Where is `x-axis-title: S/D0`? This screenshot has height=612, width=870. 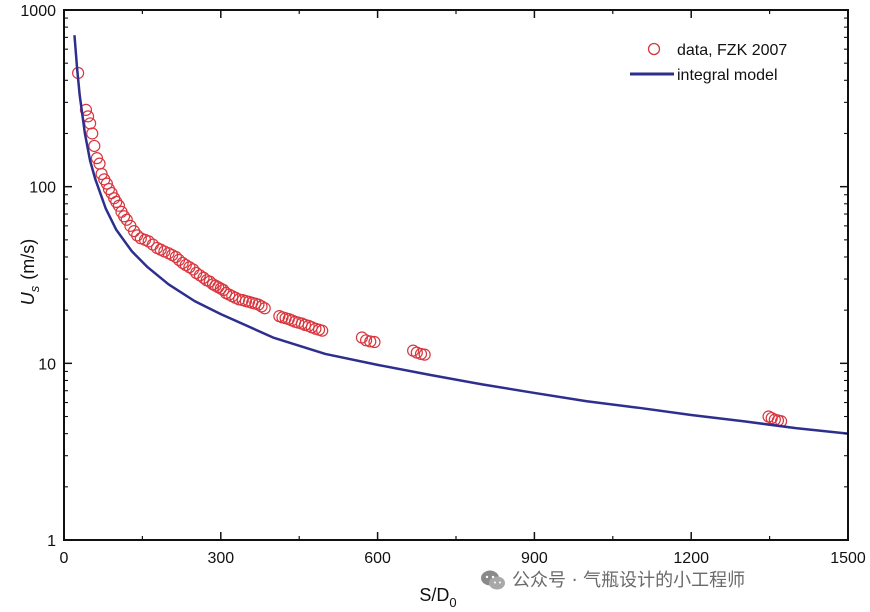
x-axis-title: S/D0 is located at coordinates (437, 597).